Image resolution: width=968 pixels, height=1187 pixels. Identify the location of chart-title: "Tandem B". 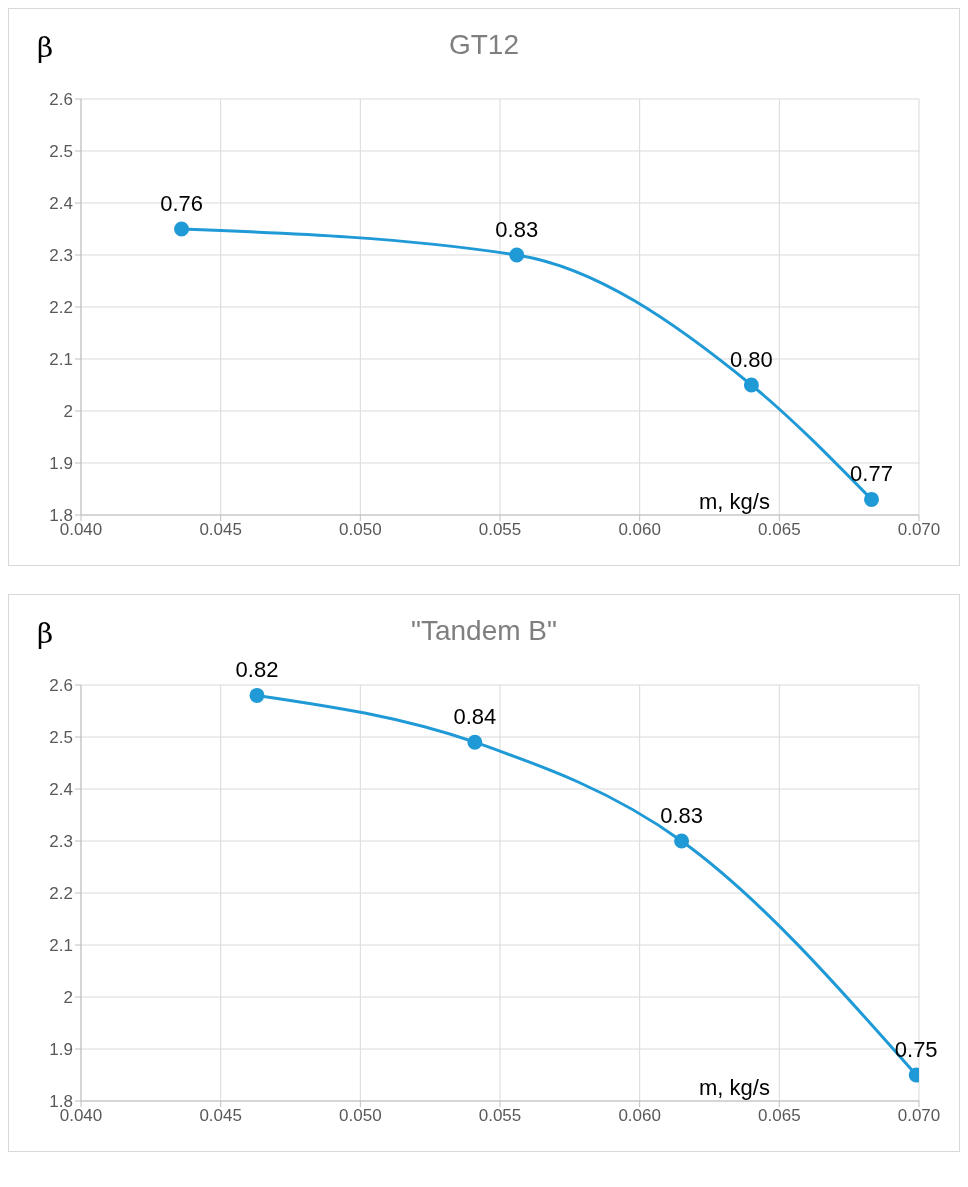
(484, 630).